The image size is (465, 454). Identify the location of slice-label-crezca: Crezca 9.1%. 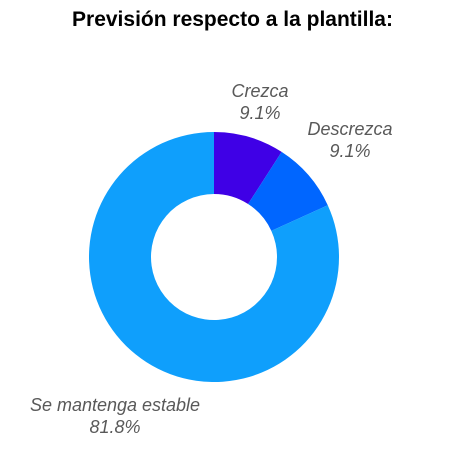
(260, 102).